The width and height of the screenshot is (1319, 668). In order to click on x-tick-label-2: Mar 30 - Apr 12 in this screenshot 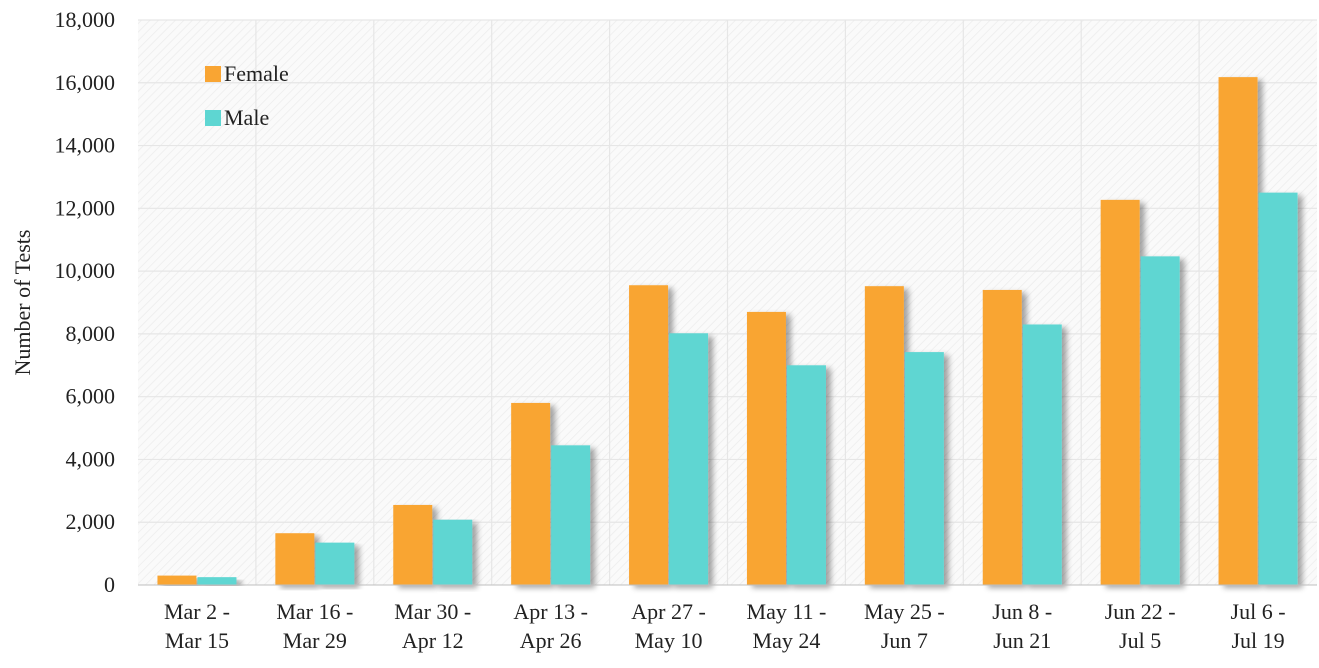, I will do `click(432, 626)`.